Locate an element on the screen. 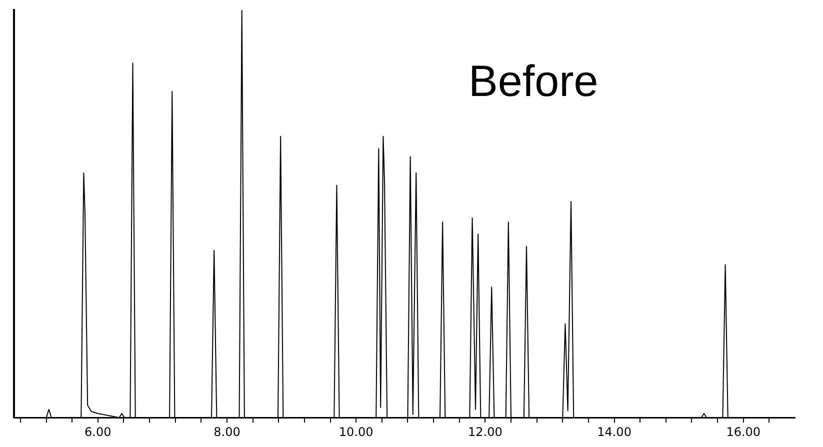 Image resolution: width=823 pixels, height=447 pixels. x-tick-label: 16.00 is located at coordinates (743, 431).